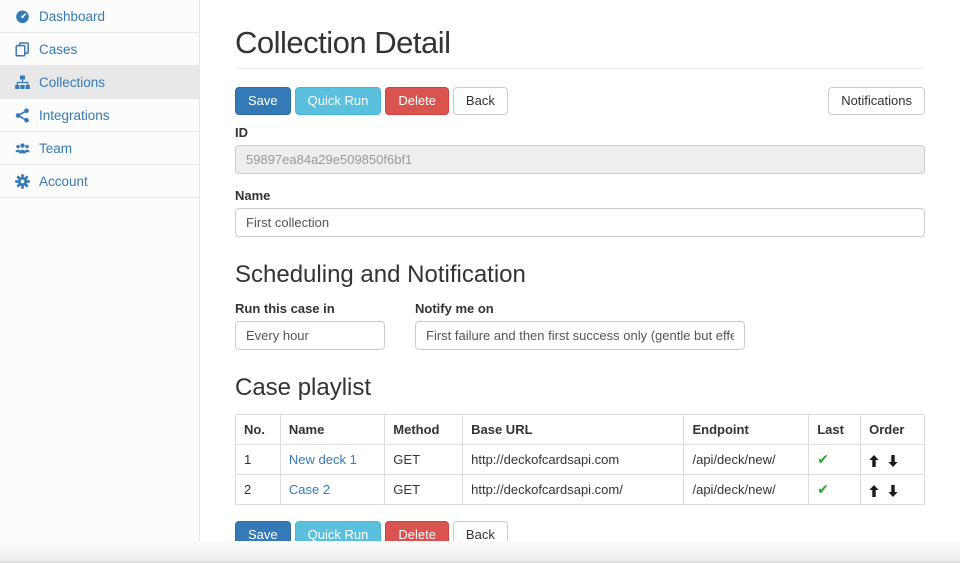 Image resolution: width=960 pixels, height=563 pixels. I want to click on notify-select, so click(580, 336).